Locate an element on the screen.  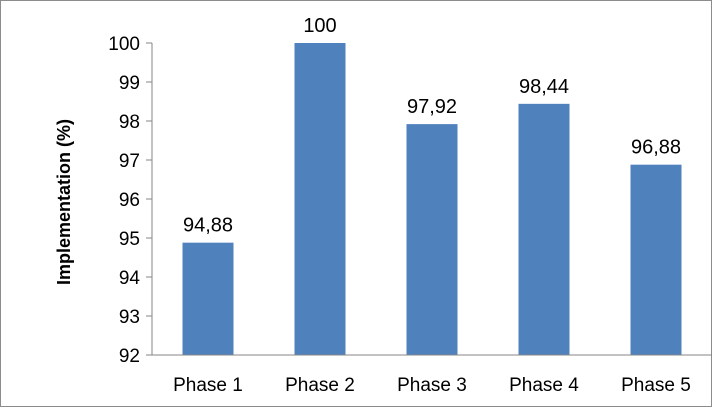
x-tick-label: Phase 2 is located at coordinates (320, 385).